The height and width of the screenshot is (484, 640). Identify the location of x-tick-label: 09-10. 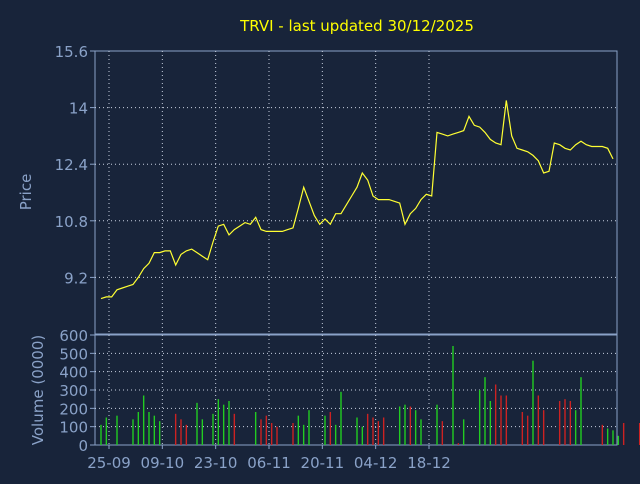
(163, 463).